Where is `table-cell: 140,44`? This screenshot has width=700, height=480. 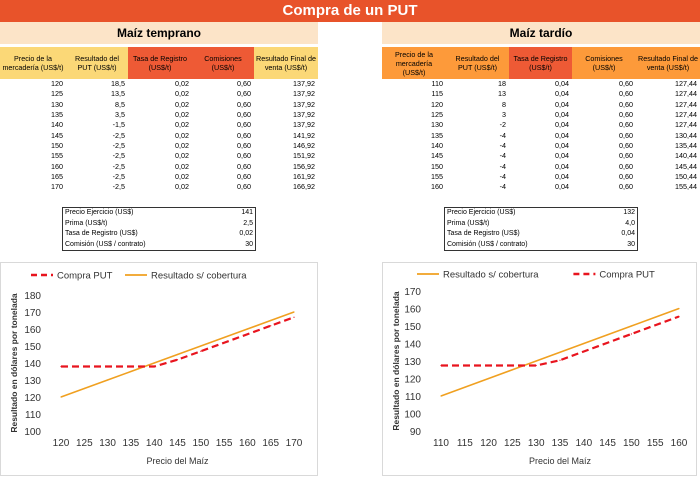 table-cell: 140,44 is located at coordinates (686, 156).